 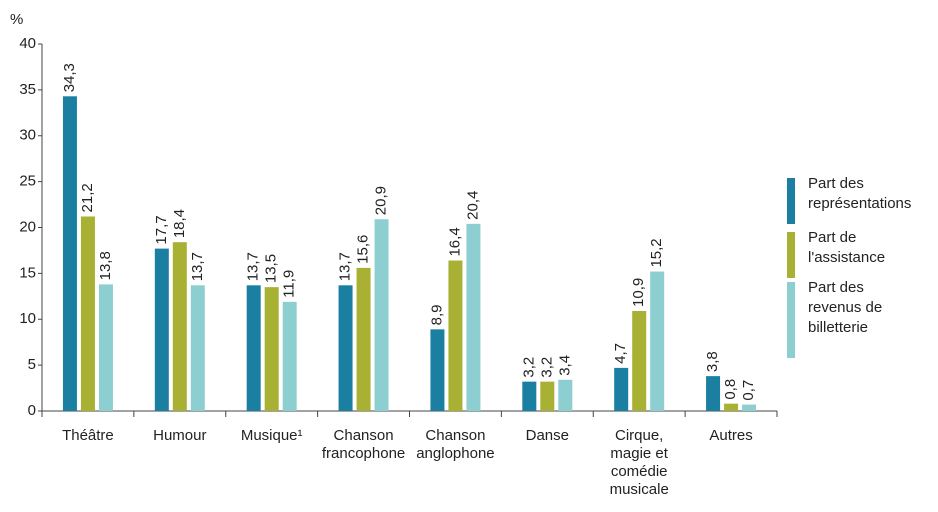 What do you see at coordinates (748, 390) in the screenshot?
I see `value-label: 0,7` at bounding box center [748, 390].